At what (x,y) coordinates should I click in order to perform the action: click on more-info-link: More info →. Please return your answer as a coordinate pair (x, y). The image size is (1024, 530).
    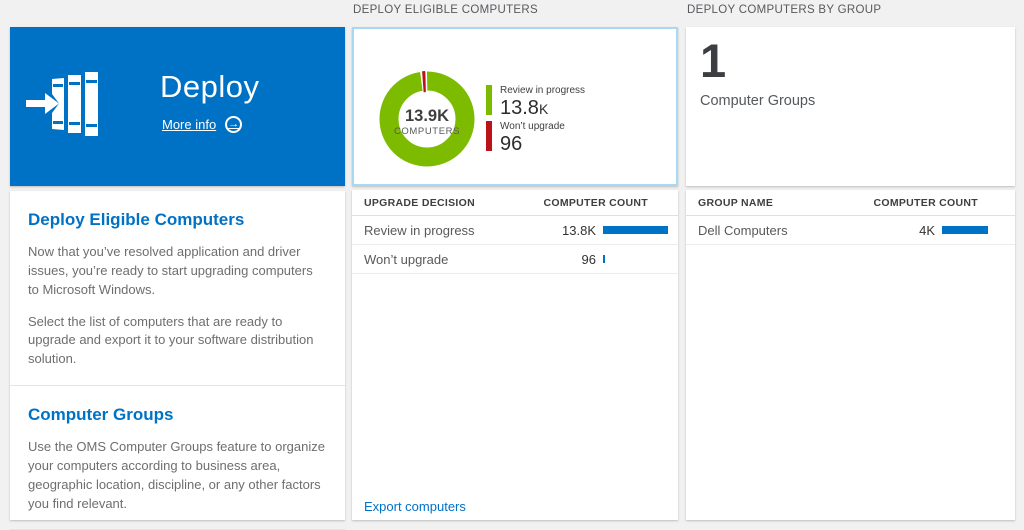
    Looking at the image, I should click on (202, 124).